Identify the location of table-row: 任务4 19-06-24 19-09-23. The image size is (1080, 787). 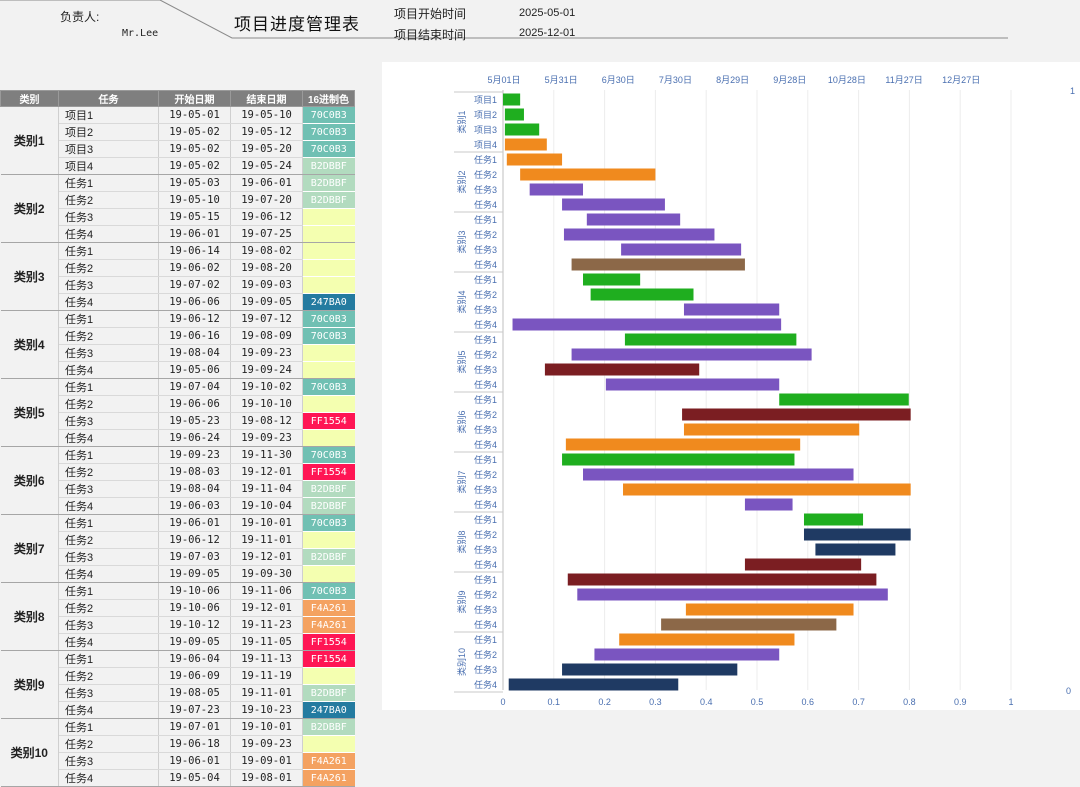
(178, 438).